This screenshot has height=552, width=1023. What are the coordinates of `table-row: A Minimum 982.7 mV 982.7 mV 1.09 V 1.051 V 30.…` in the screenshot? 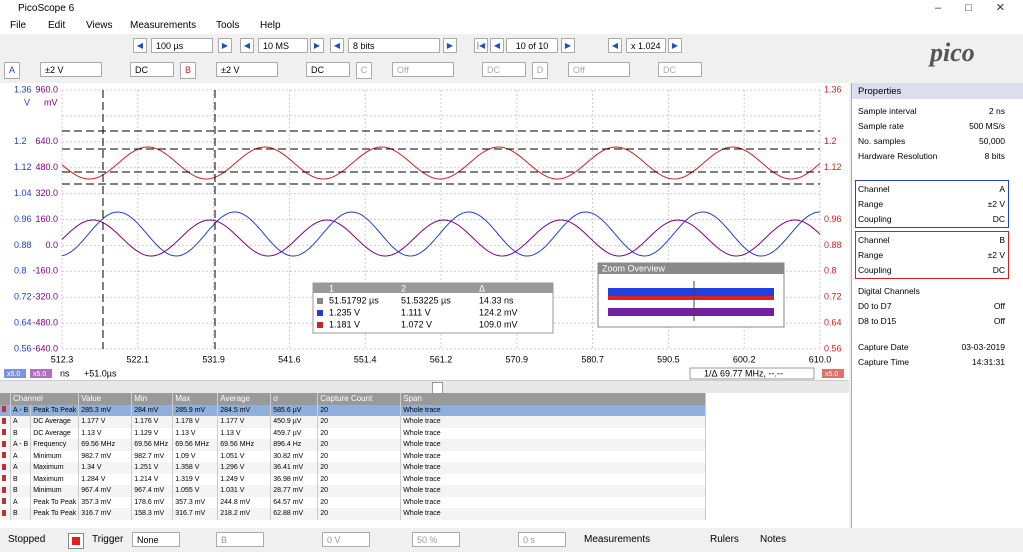 It's located at (353, 456).